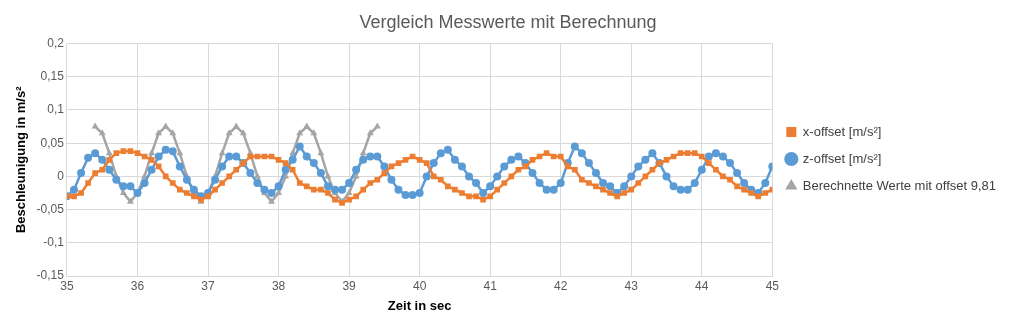  Describe the element at coordinates (208, 285) in the screenshot. I see `x-tick-label: 37` at that location.